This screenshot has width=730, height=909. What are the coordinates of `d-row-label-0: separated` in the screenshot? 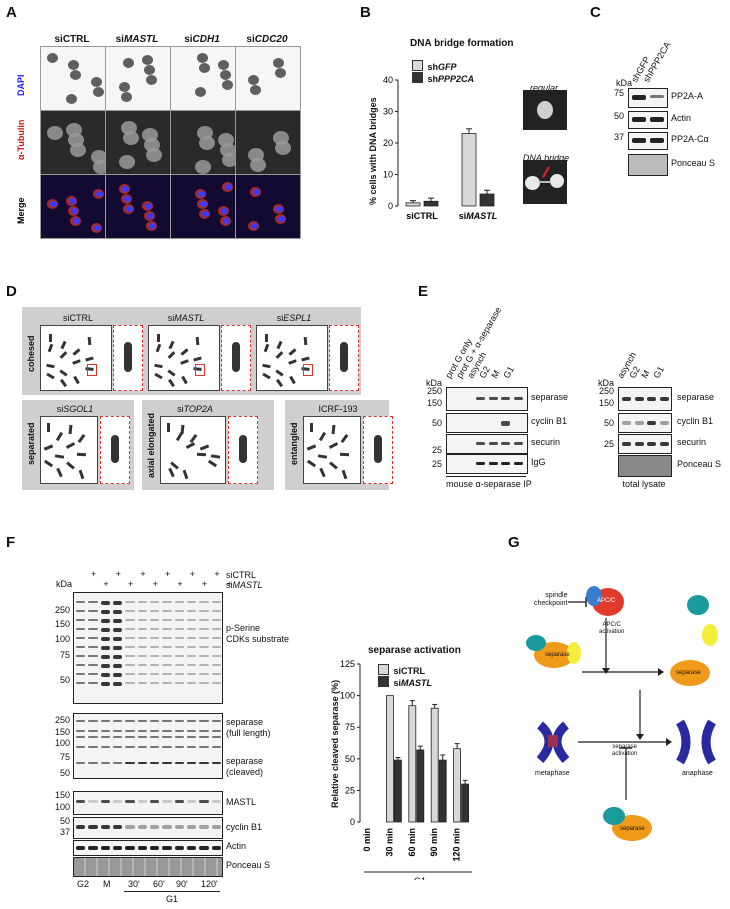 It's located at (31, 443).